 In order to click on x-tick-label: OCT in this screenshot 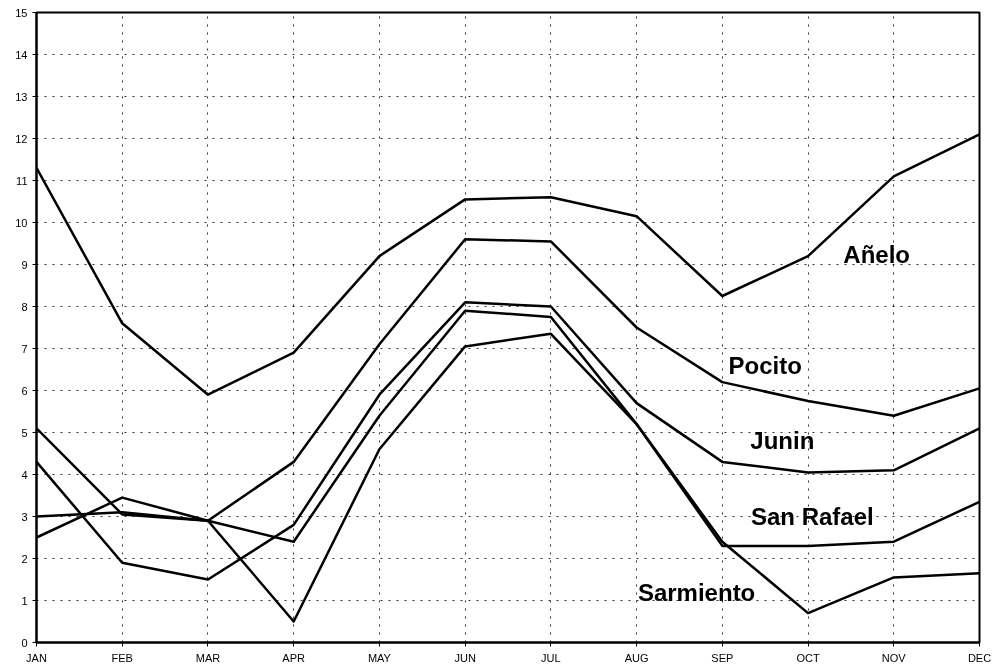, I will do `click(808, 657)`.